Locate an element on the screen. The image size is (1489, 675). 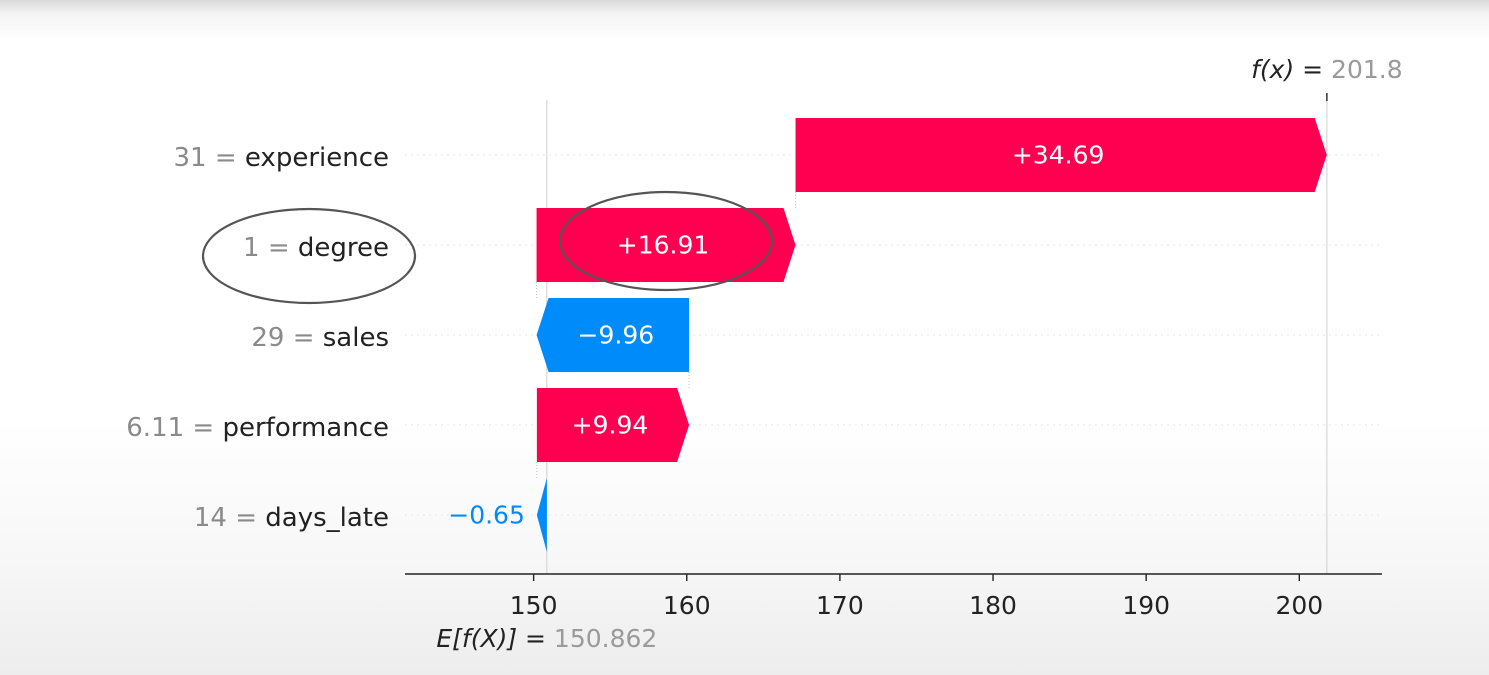
x-tick-label: 190 is located at coordinates (1146, 605).